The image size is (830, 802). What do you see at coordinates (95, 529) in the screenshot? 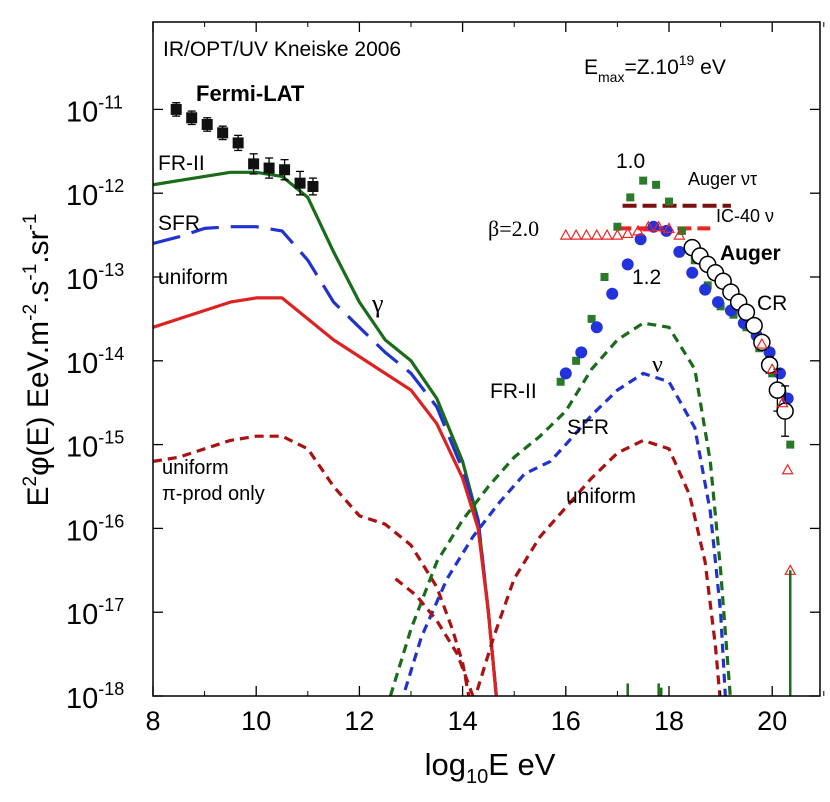
I see `y-tick-label: 10-16` at bounding box center [95, 529].